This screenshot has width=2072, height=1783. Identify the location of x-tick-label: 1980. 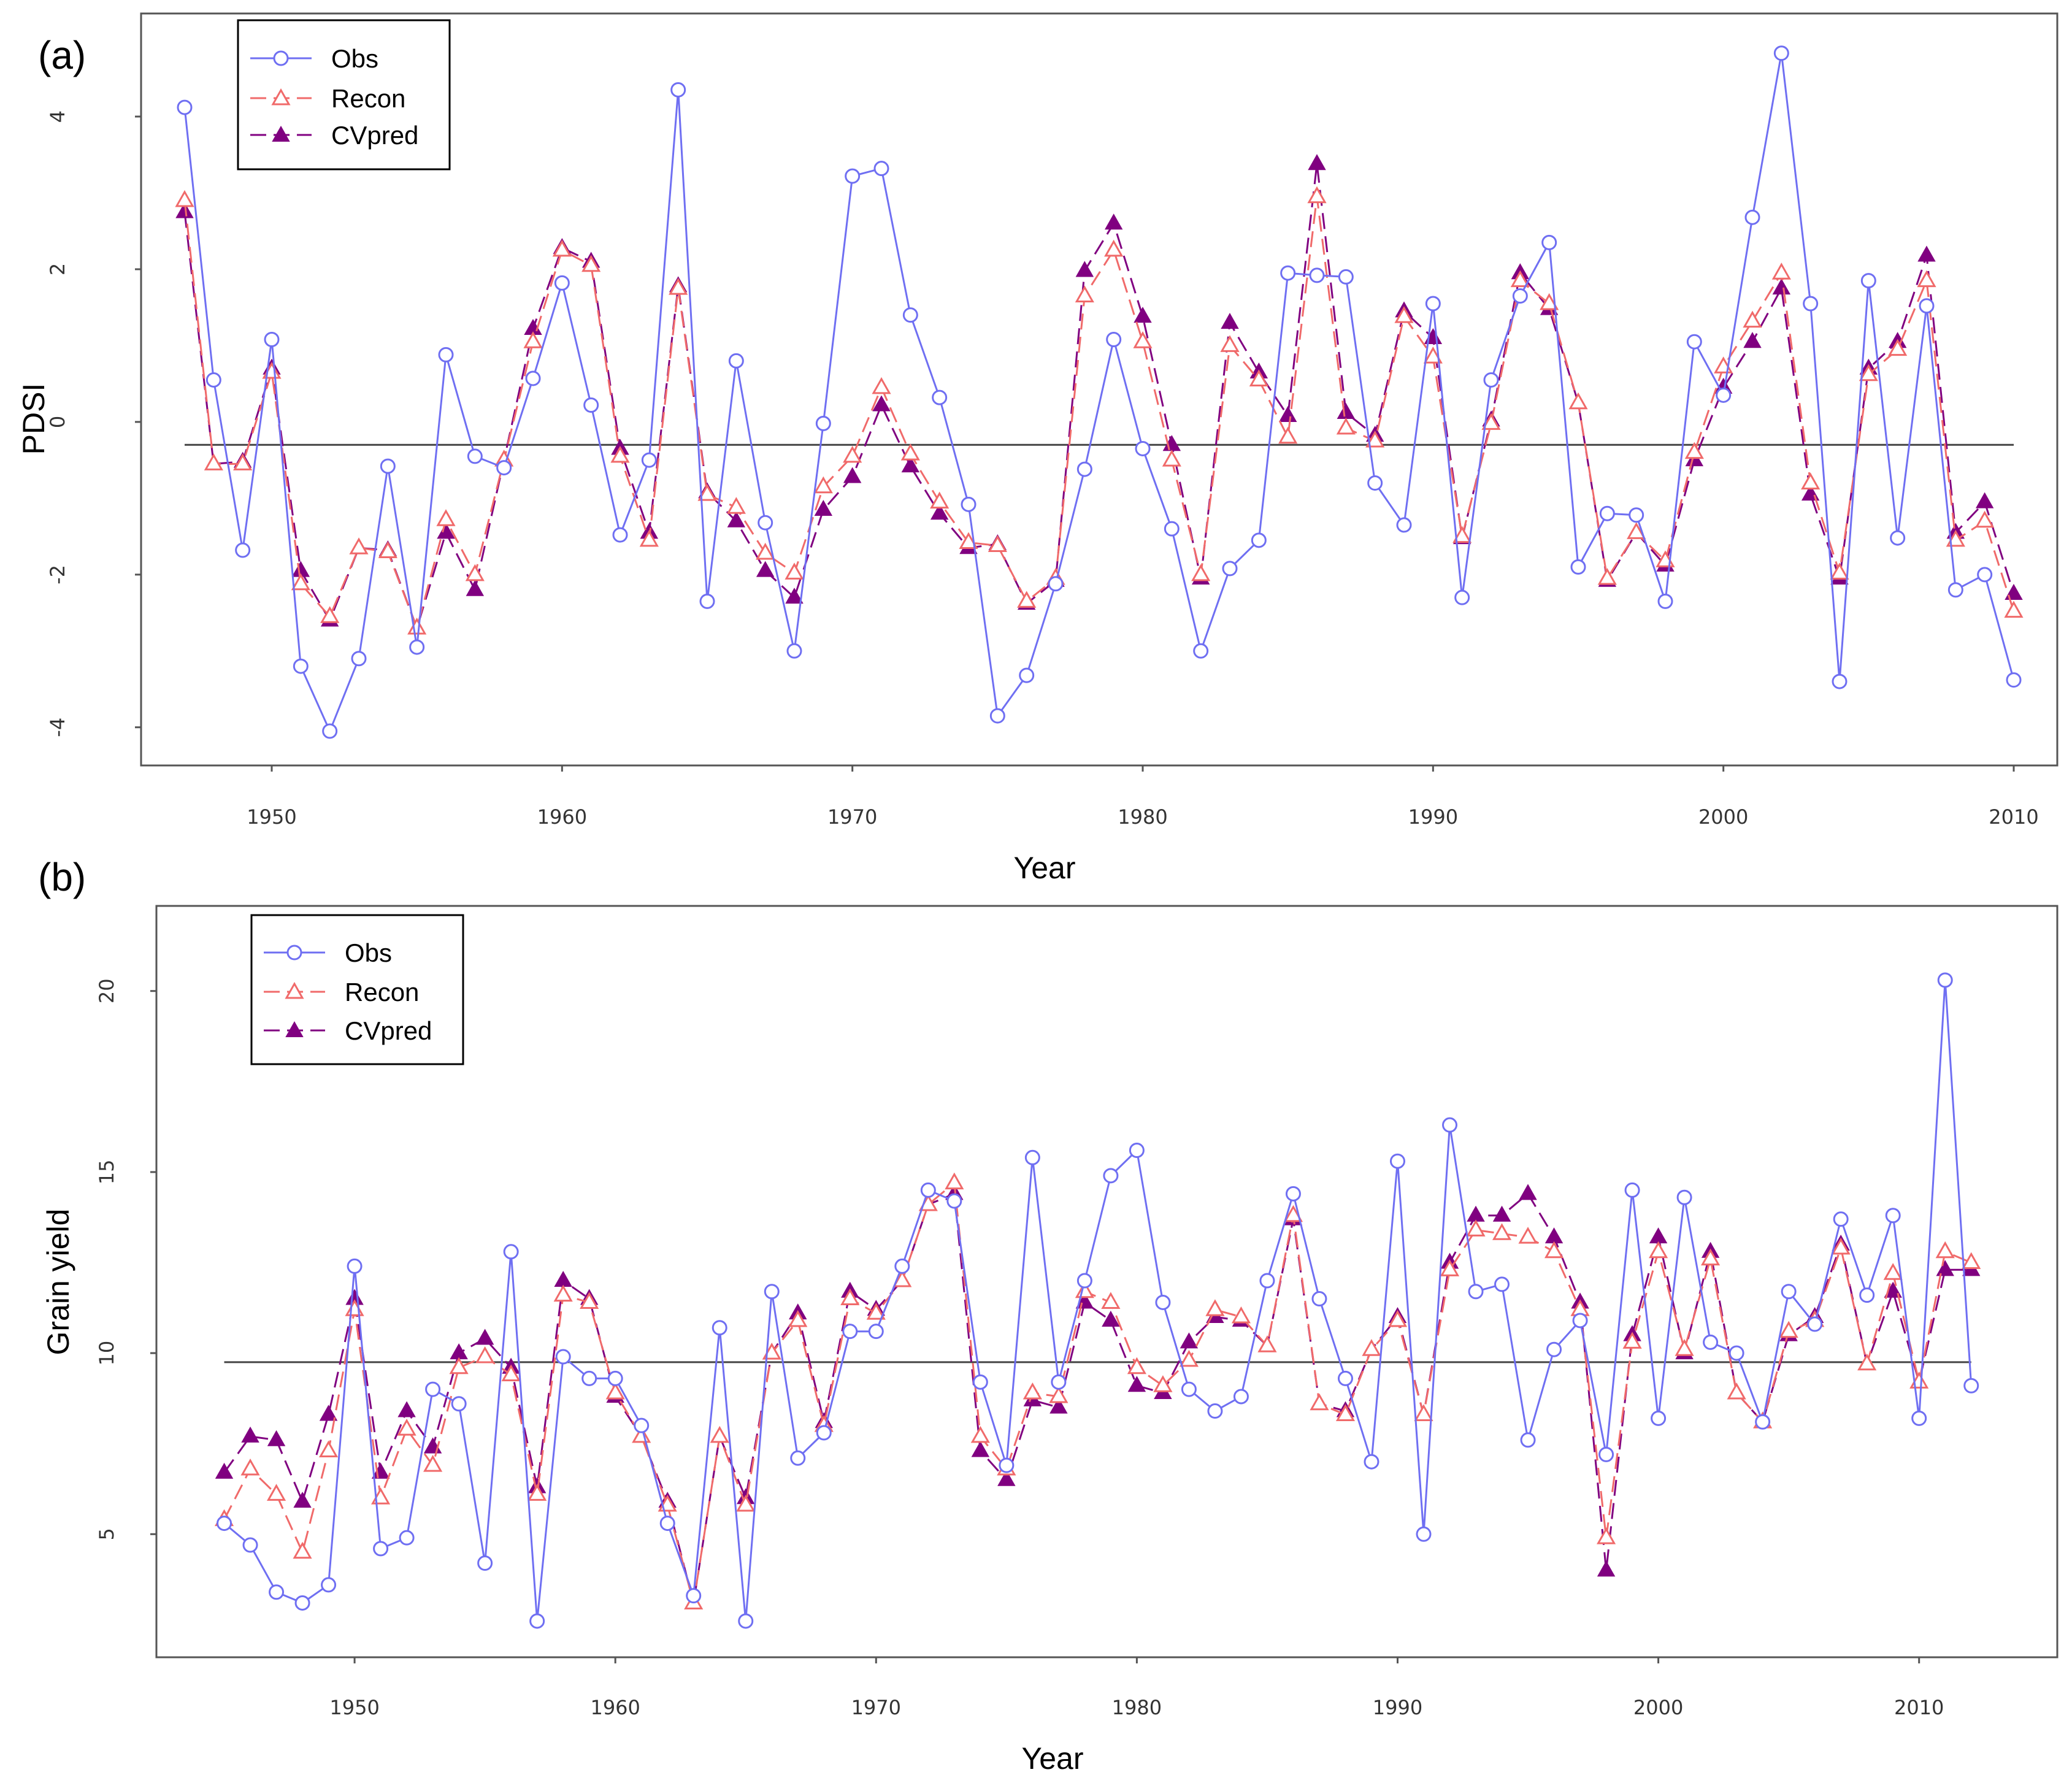
(1142, 817).